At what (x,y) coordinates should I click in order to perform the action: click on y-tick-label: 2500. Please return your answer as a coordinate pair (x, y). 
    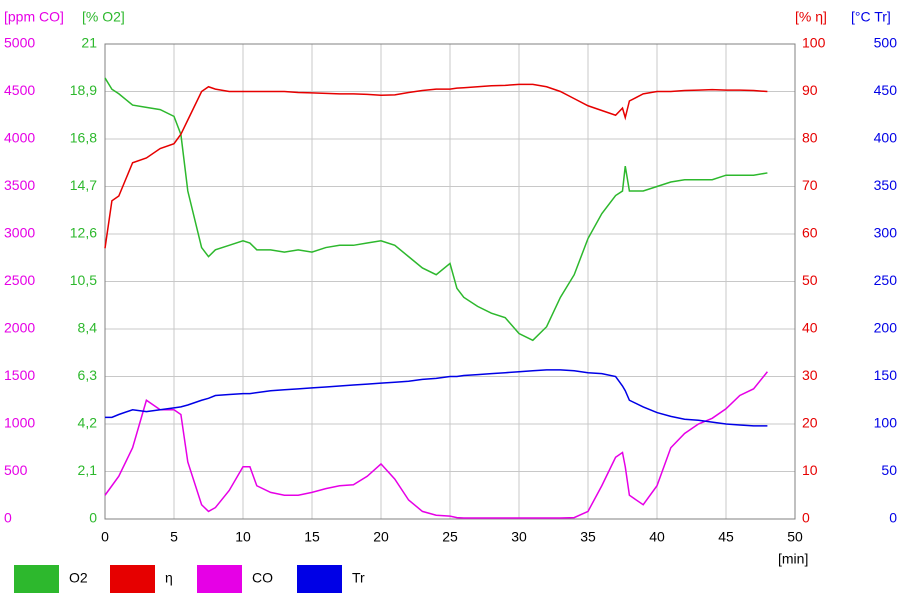
    Looking at the image, I should click on (19, 280).